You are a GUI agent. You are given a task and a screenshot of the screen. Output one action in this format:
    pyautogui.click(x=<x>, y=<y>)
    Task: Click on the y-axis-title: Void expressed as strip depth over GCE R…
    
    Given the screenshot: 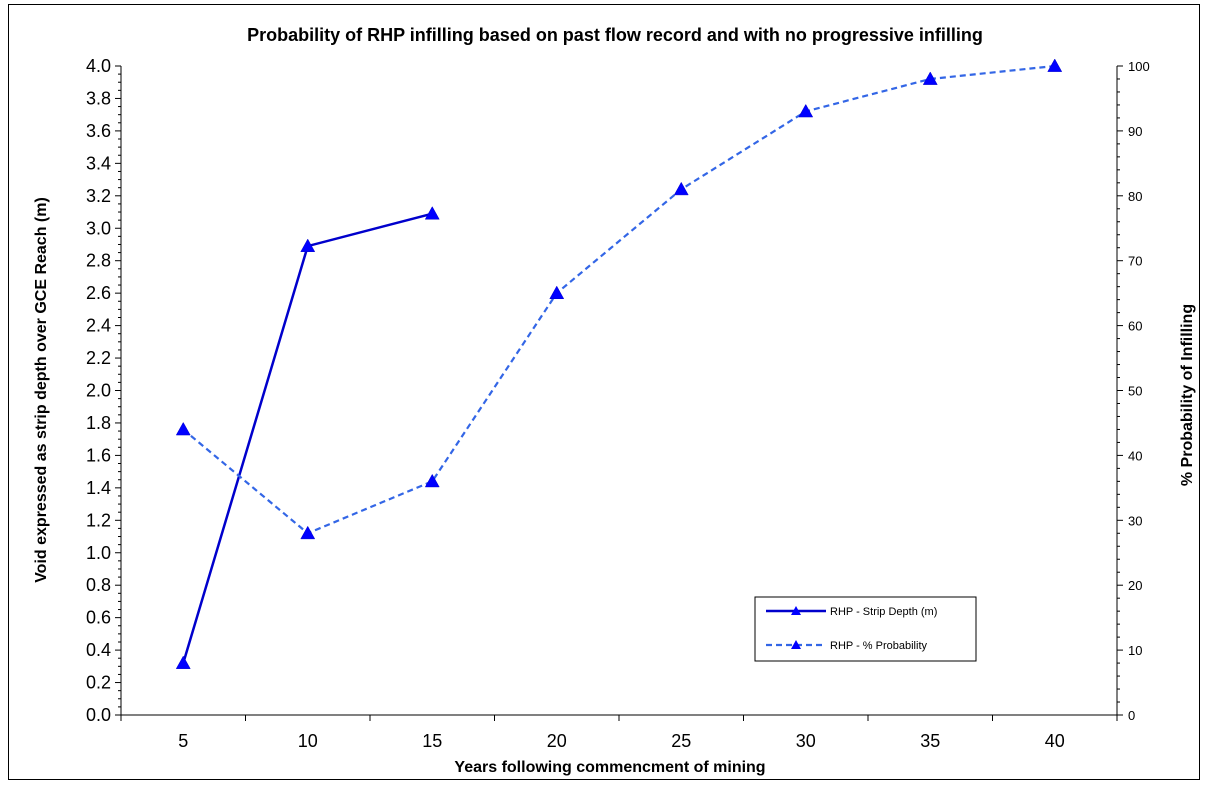 What is the action you would take?
    pyautogui.click(x=41, y=390)
    